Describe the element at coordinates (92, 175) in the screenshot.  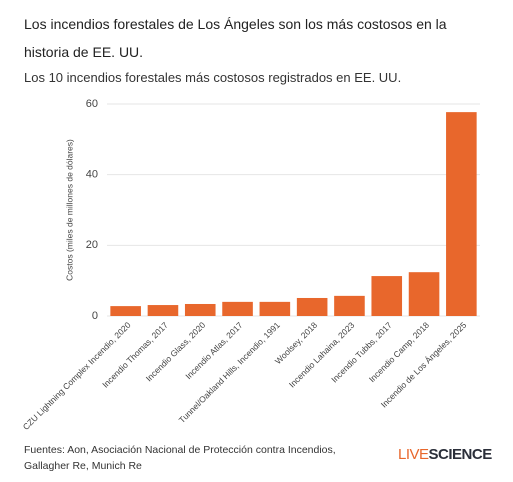
I see `y-tick-label: 40` at that location.